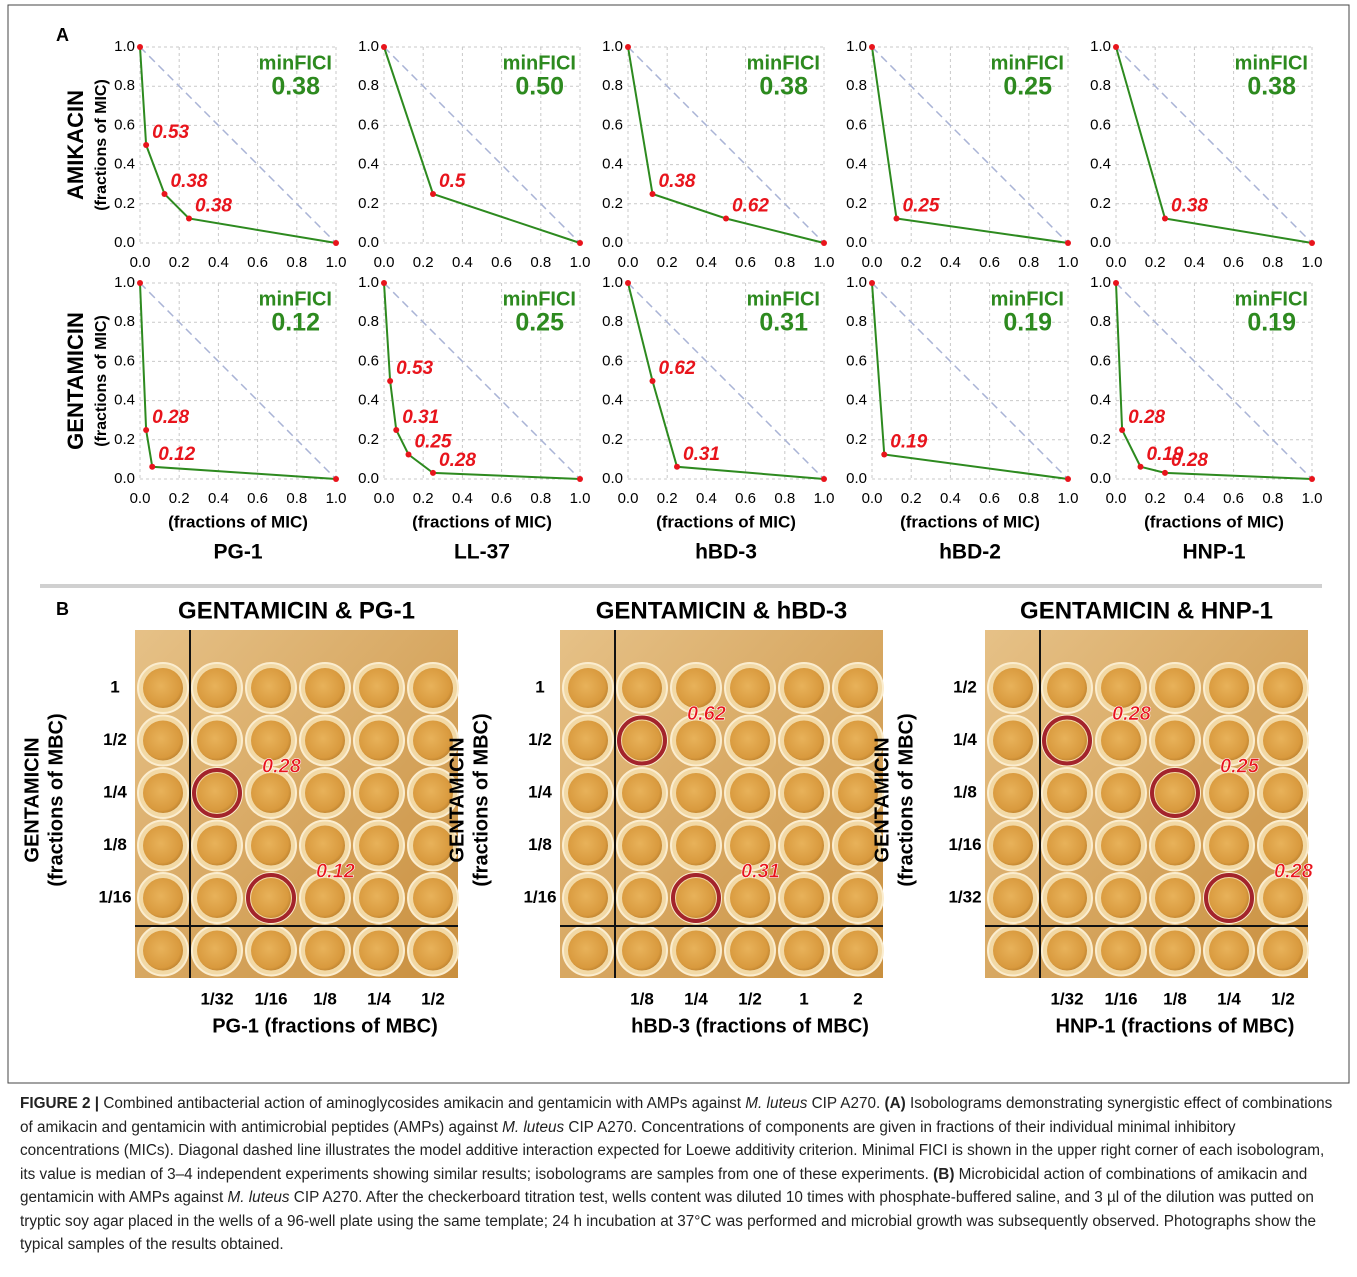 This screenshot has height=1277, width=1357. I want to click on row-label: 1/32, so click(964, 896).